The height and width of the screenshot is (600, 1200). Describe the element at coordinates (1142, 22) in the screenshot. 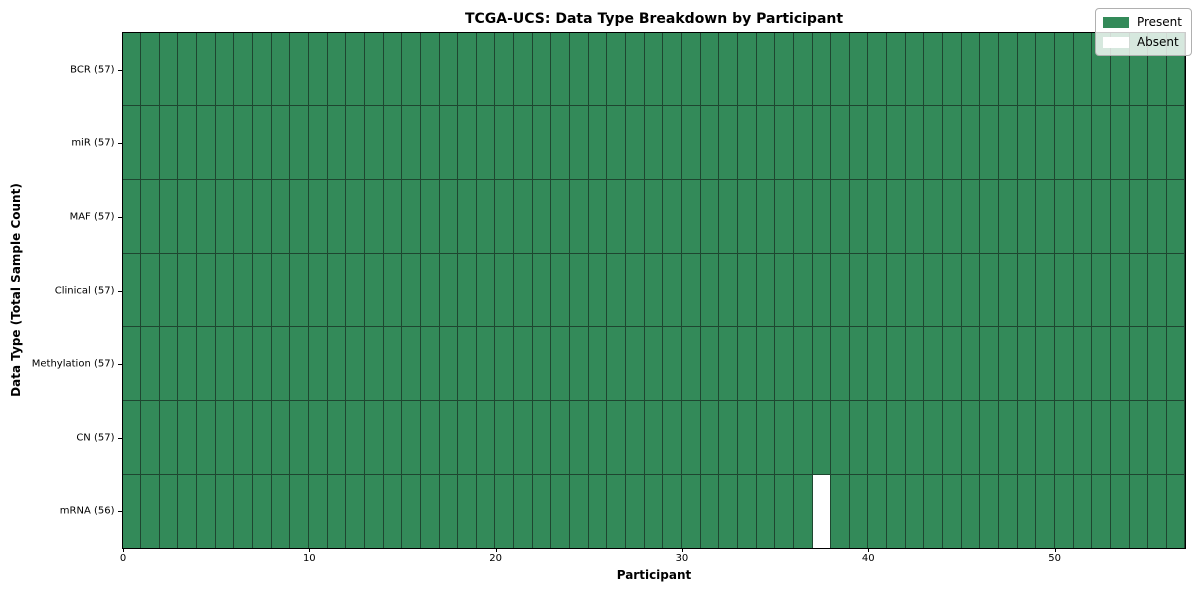

I see `legend-entry-present: Present` at that location.